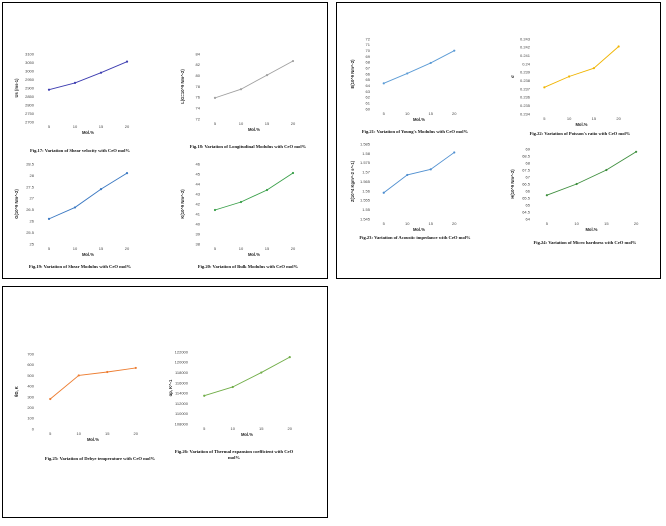  Describe the element at coordinates (526, 197) in the screenshot. I see `y-tick-label: 65.5` at that location.